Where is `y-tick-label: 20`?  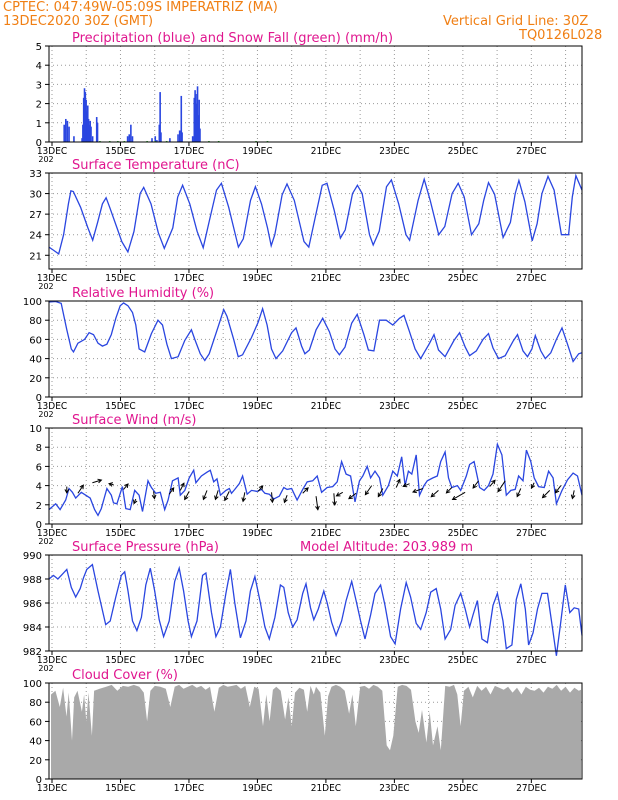 y-tick-label: 20 is located at coordinates (35, 761).